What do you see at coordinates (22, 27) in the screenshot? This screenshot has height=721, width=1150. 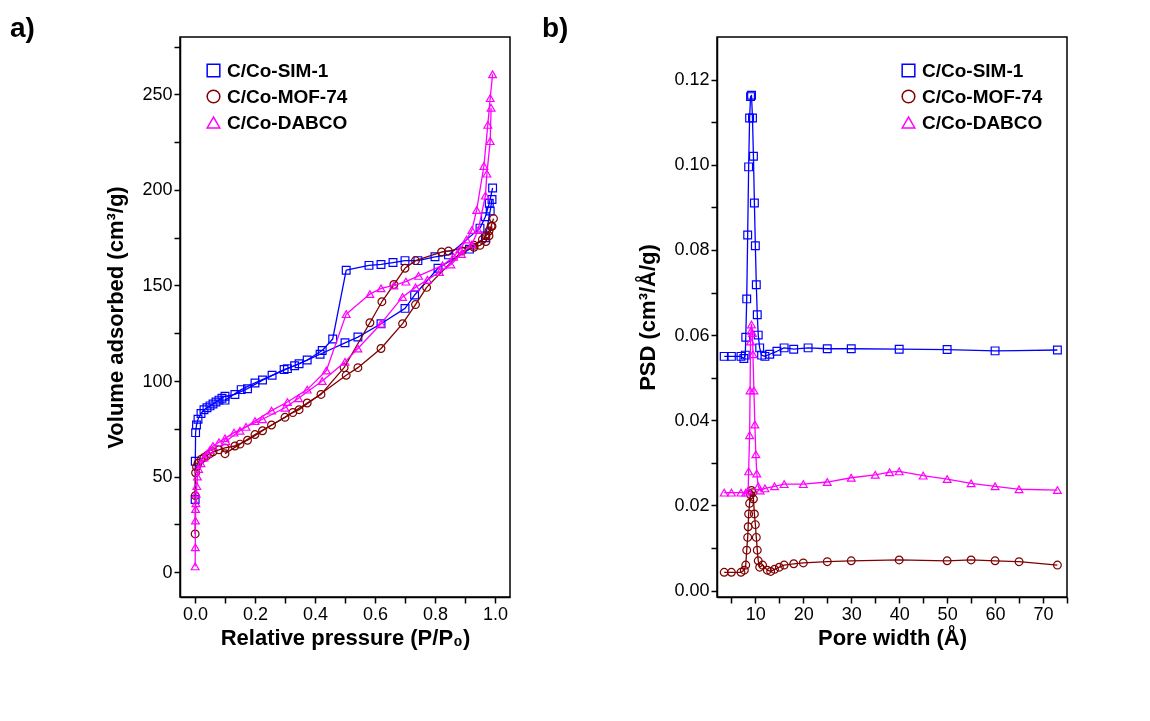 I see `chart-title: a)` at bounding box center [22, 27].